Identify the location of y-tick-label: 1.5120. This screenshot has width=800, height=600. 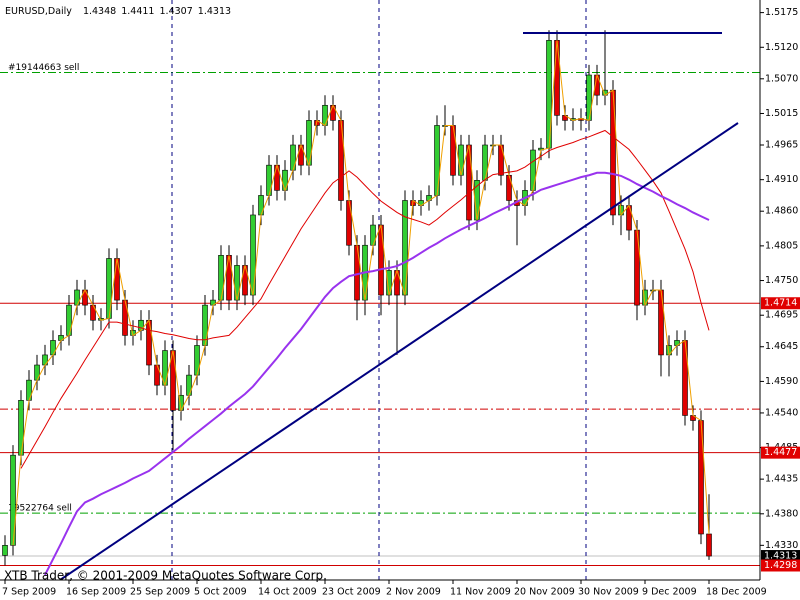
(781, 47).